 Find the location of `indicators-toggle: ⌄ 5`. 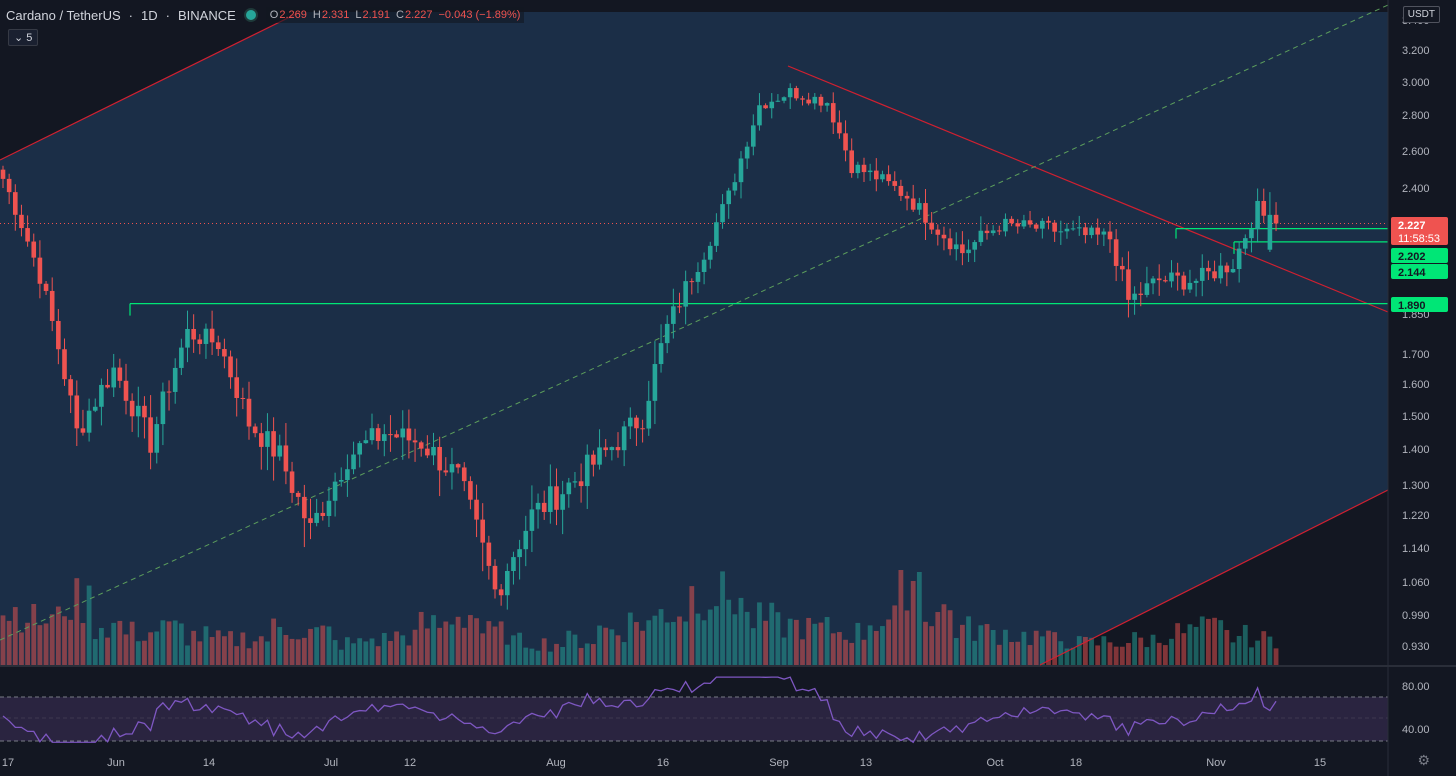

indicators-toggle: ⌄ 5 is located at coordinates (23, 37).